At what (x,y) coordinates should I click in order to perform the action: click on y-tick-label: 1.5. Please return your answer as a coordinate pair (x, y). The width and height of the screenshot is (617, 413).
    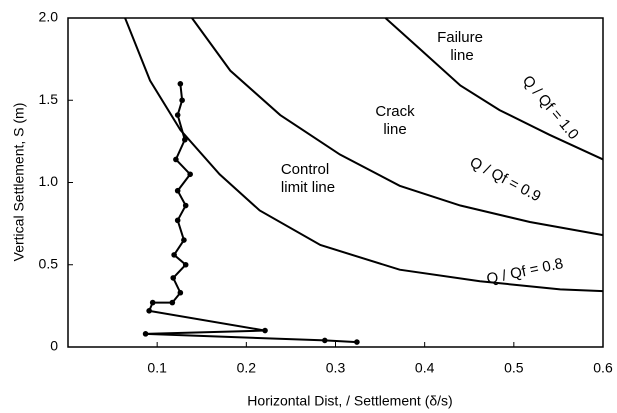
    Looking at the image, I should click on (49, 99).